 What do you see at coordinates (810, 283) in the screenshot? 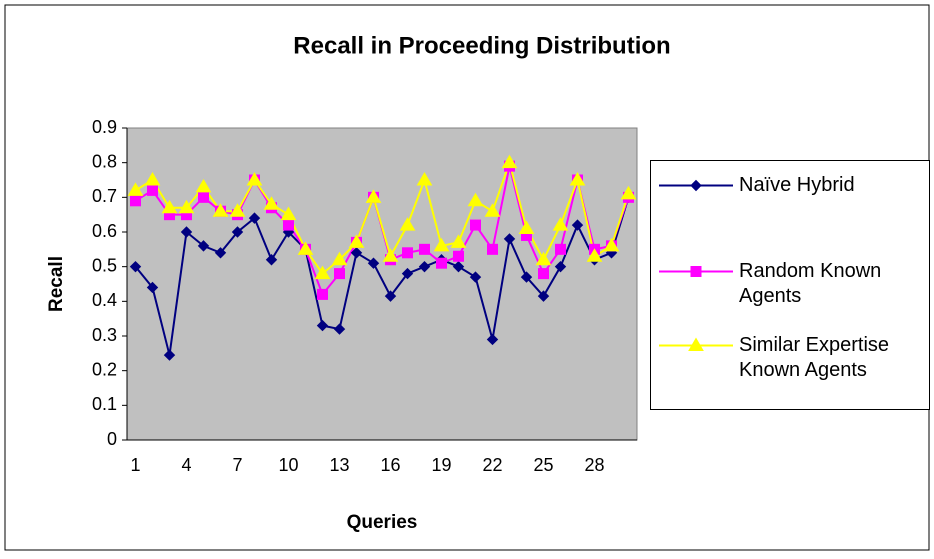
I see `legend-label: Random Known Agents` at bounding box center [810, 283].